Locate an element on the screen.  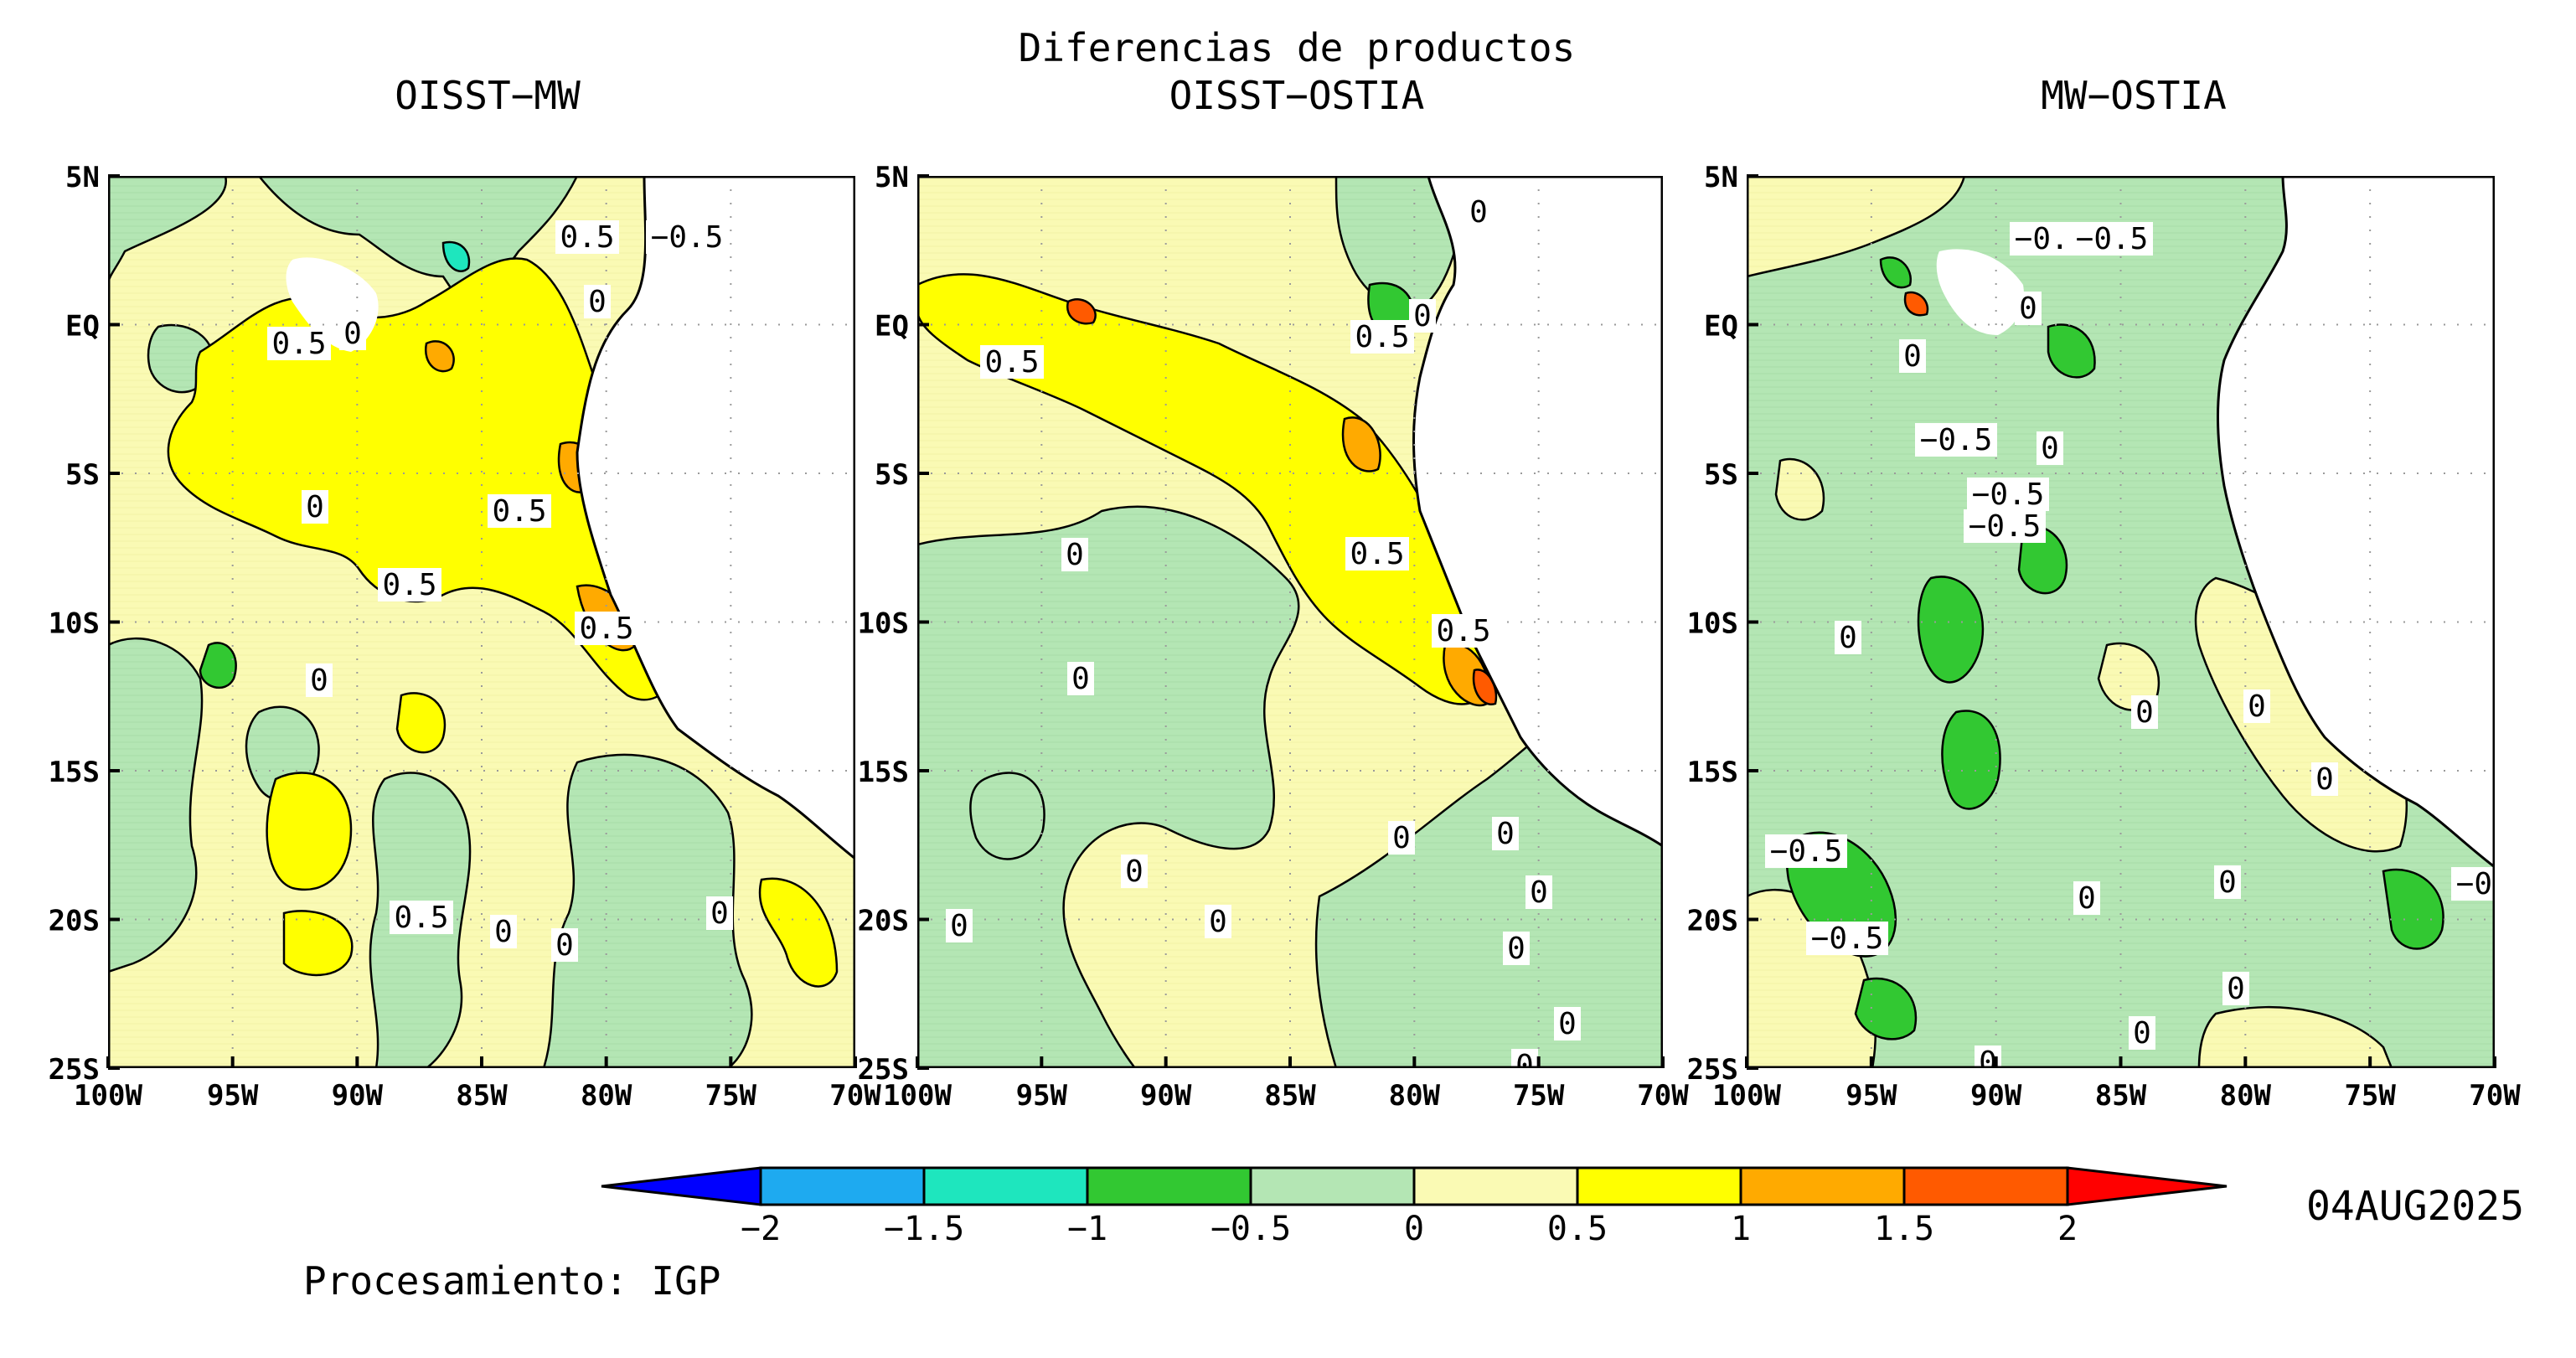
colorbar-tick-label: 2 is located at coordinates (2067, 1229).